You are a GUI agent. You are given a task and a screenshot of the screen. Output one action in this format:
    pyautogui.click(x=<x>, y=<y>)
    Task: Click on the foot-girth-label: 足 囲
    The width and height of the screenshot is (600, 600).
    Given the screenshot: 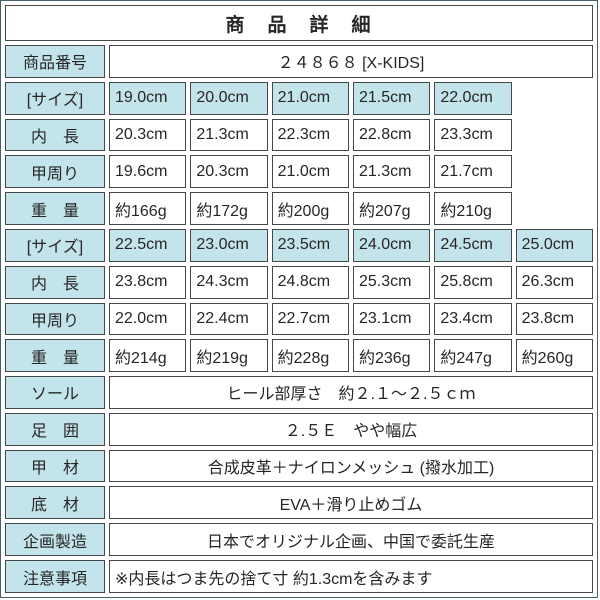 What is the action you would take?
    pyautogui.click(x=55, y=429)
    